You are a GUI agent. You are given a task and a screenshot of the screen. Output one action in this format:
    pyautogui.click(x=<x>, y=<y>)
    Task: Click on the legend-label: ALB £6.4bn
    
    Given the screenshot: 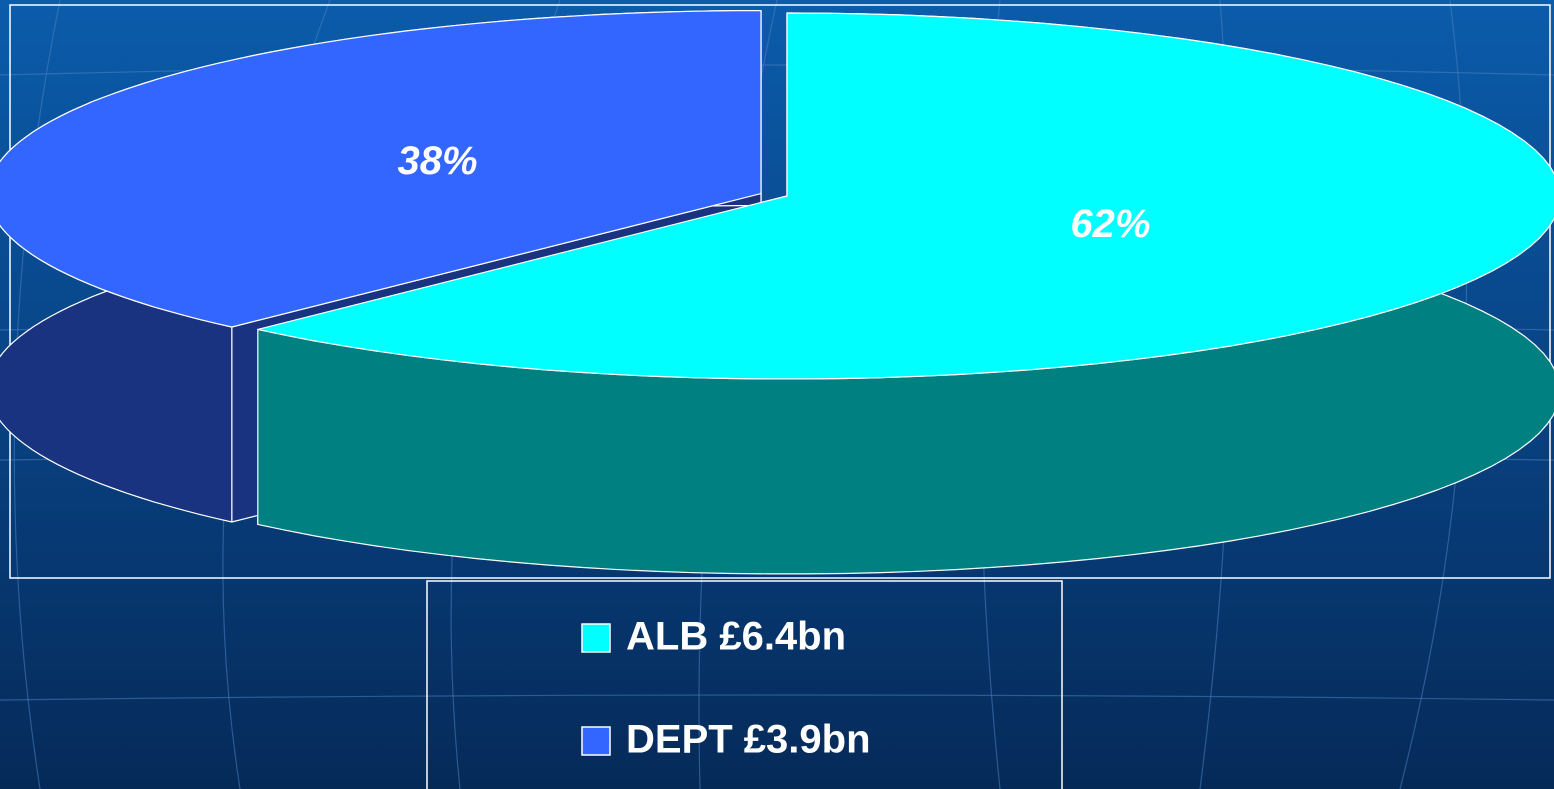 What is the action you would take?
    pyautogui.click(x=736, y=637)
    